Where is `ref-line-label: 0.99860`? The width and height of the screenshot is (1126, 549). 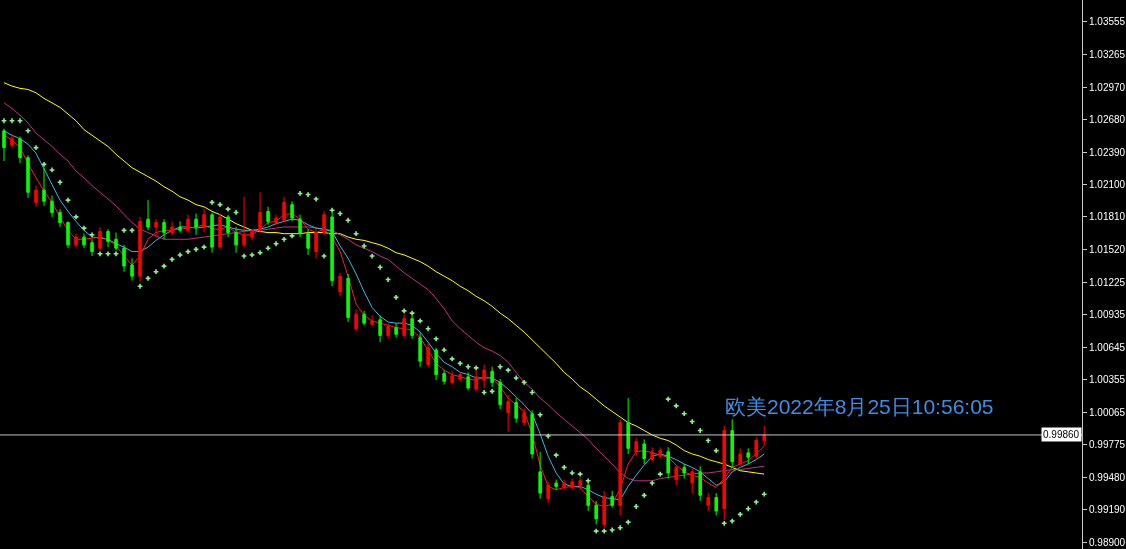 ref-line-label: 0.99860 is located at coordinates (1061, 434).